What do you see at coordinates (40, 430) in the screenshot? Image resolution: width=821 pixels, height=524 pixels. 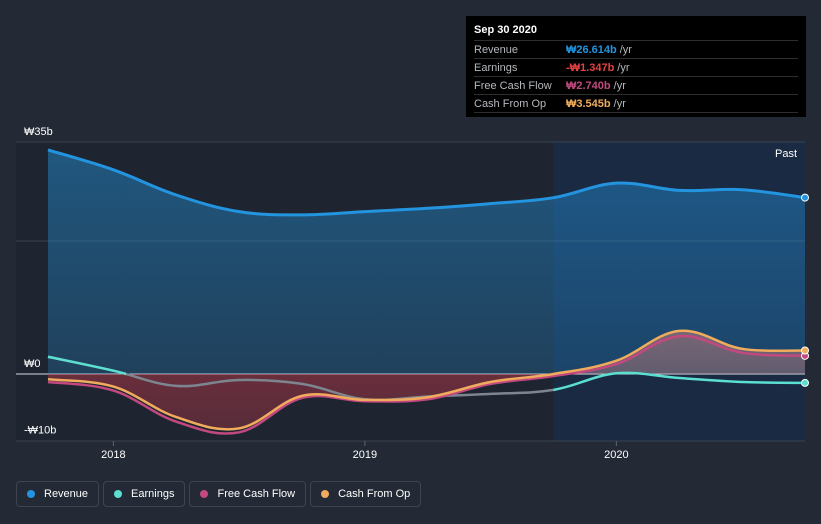 I see `y-tick-label: -₩10b` at bounding box center [40, 430].